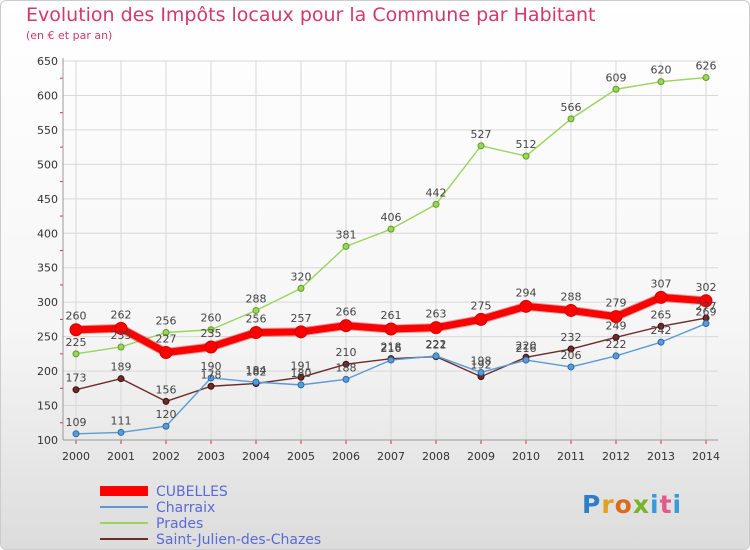 The height and width of the screenshot is (550, 750). I want to click on legend-label: Saint-Julien-des-Chazes, so click(238, 540).